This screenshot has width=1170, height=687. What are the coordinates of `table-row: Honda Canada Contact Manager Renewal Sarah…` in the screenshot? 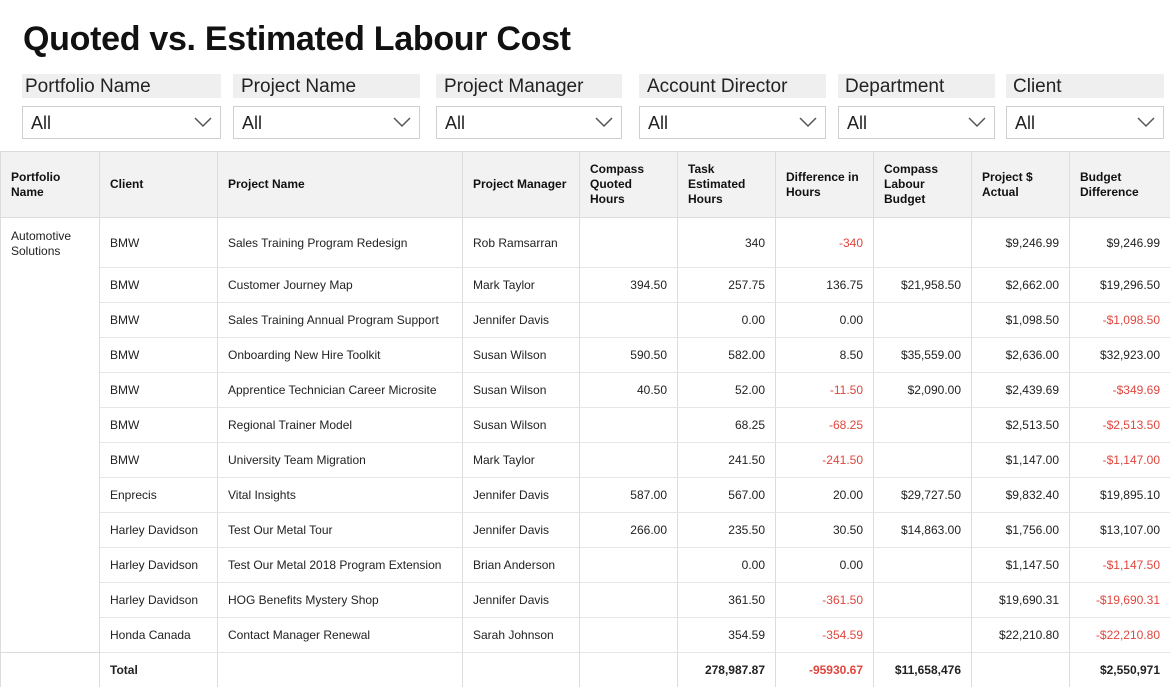 It's located at (585, 635).